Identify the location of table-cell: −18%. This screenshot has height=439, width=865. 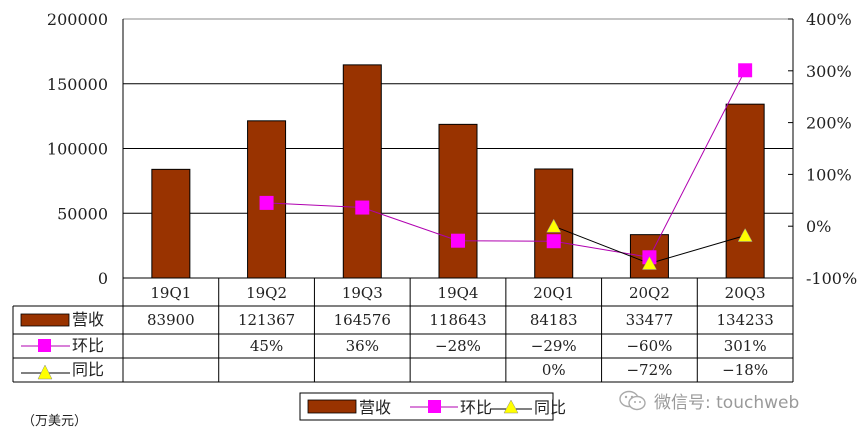
(745, 370).